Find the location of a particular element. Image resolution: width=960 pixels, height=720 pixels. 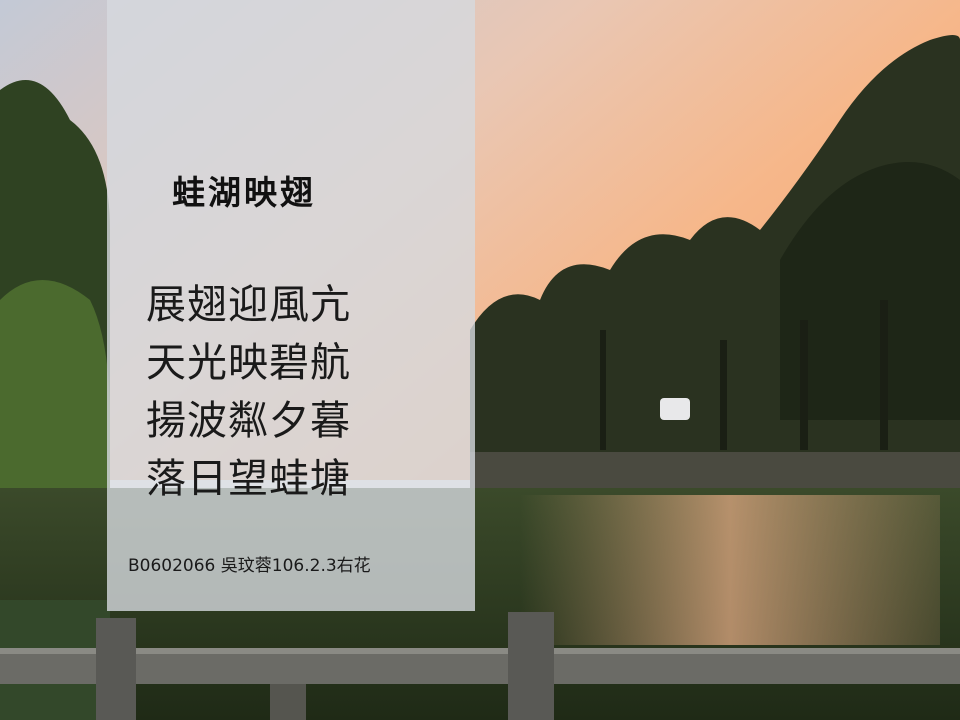

fence-rail-highlight is located at coordinates (480, 651).